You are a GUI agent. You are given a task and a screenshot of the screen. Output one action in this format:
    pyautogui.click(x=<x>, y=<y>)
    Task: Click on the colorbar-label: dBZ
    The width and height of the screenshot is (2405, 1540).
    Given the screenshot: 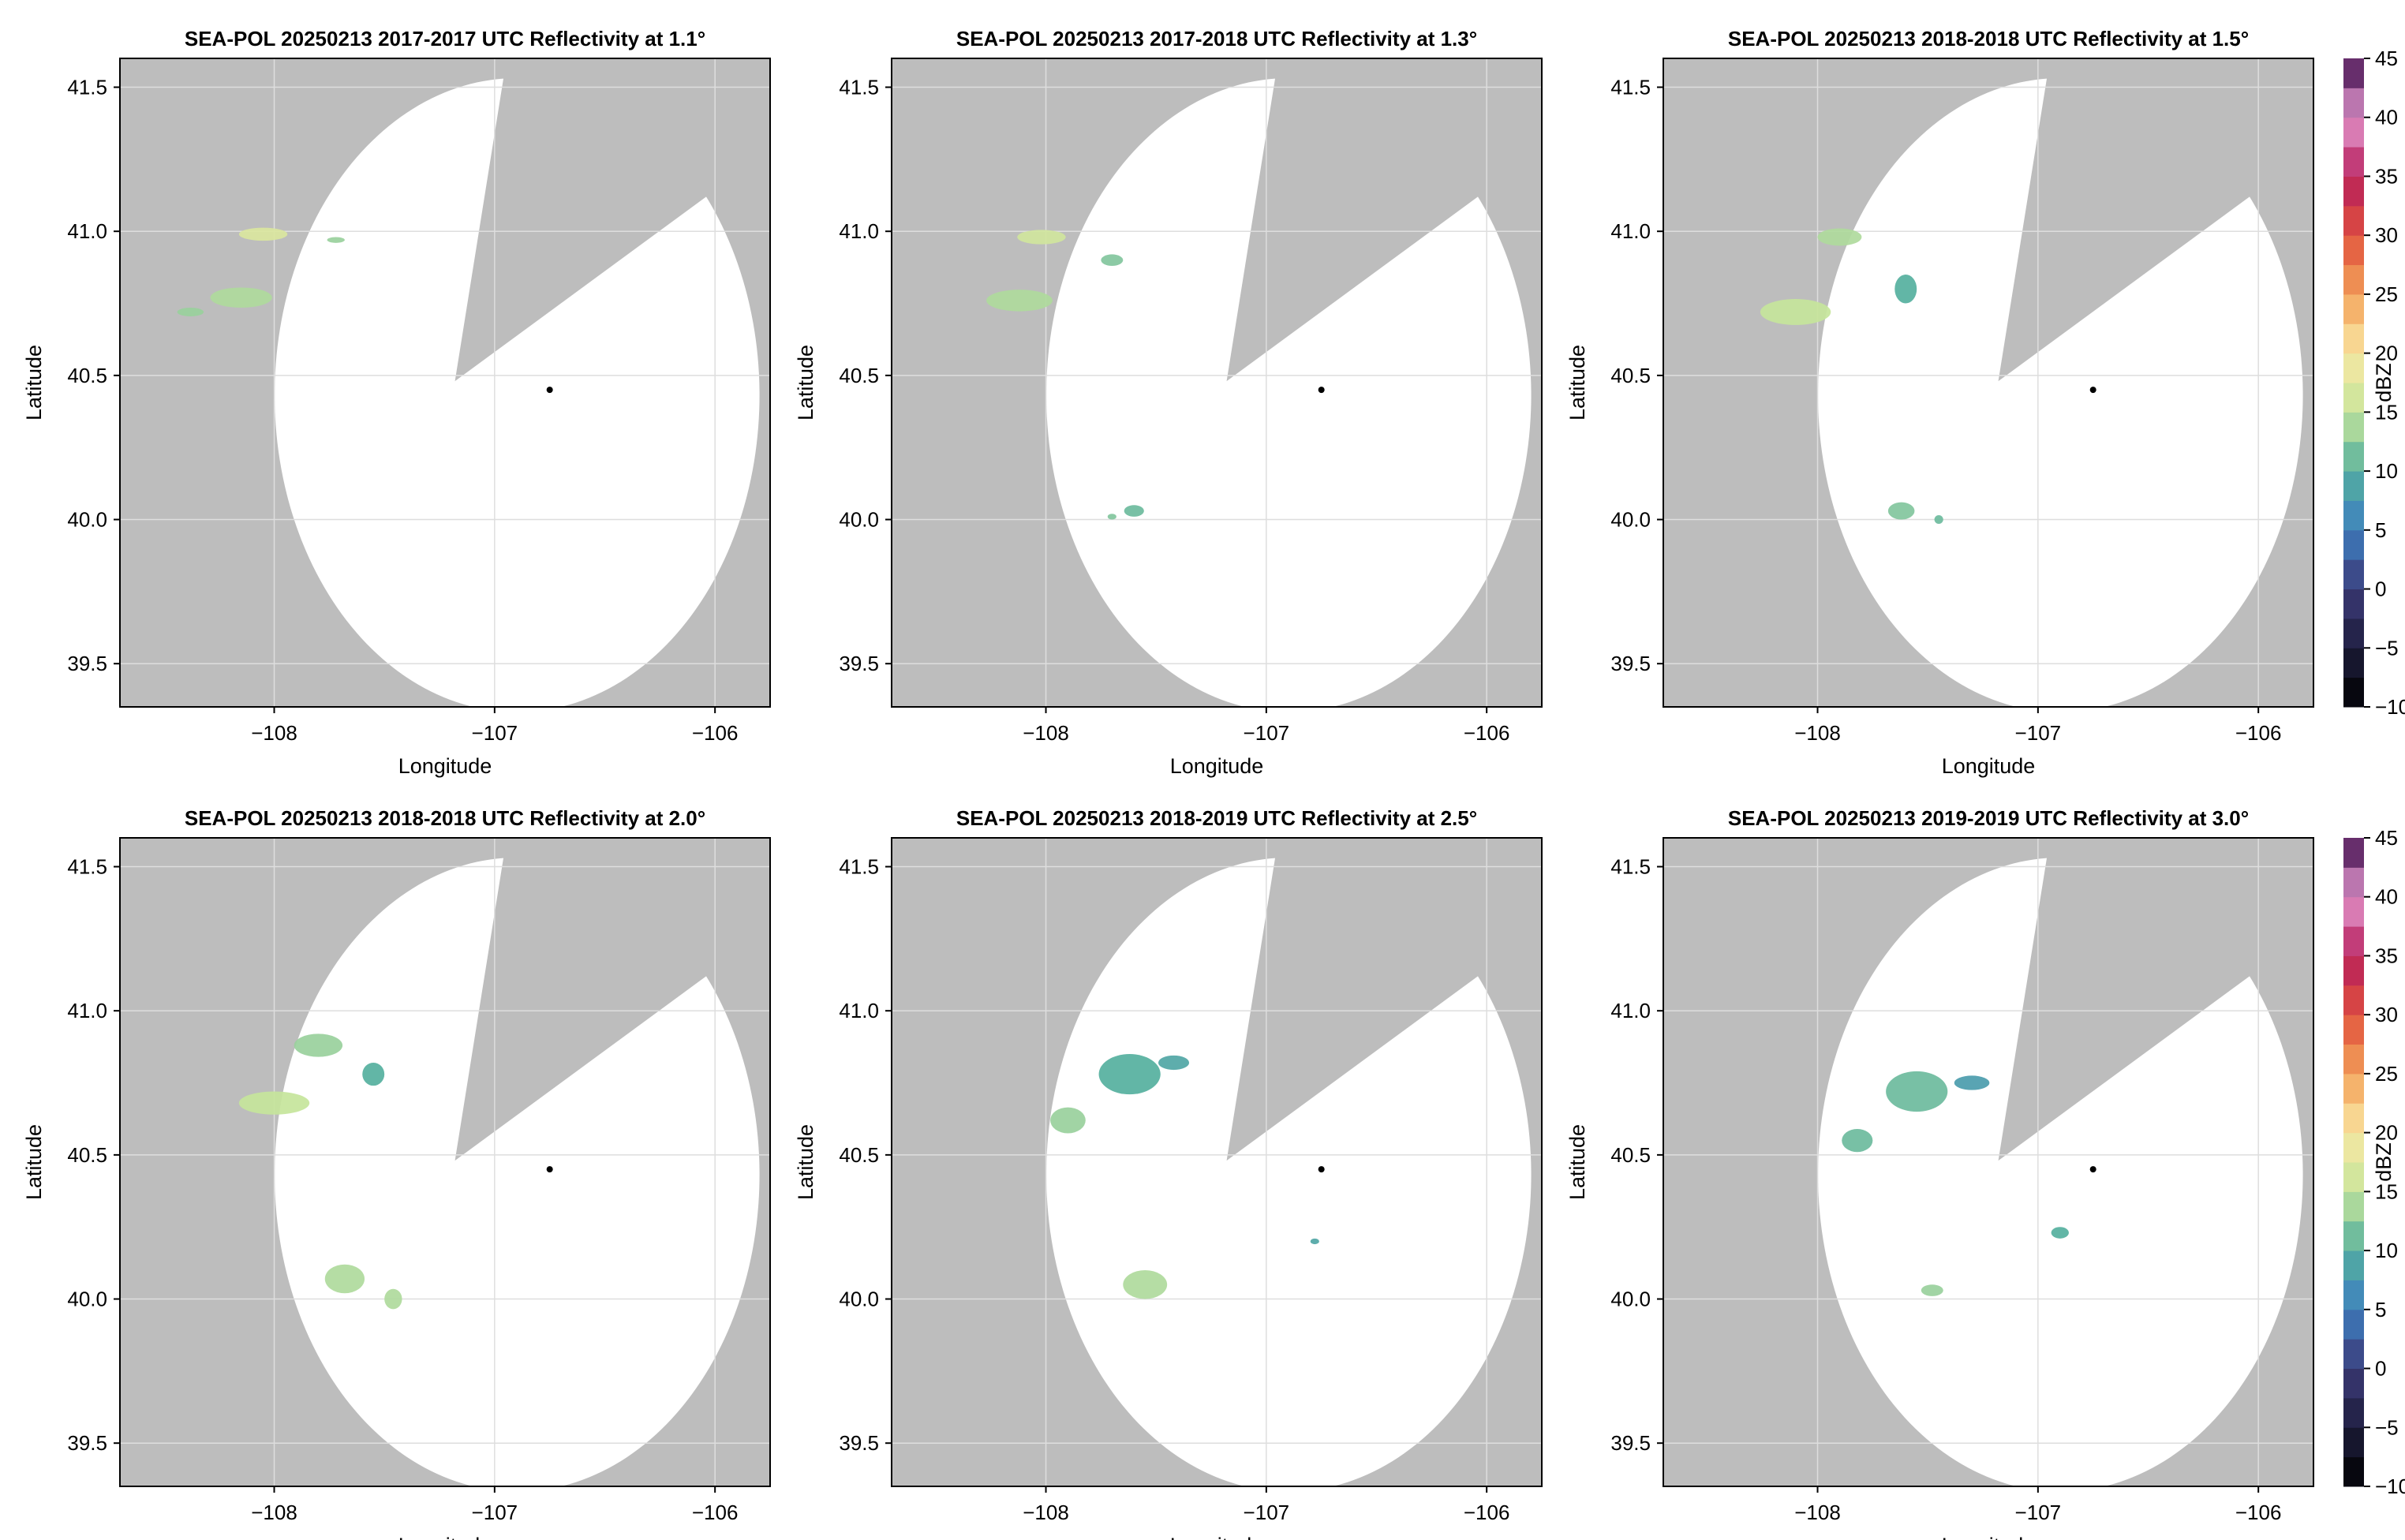 What is the action you would take?
    pyautogui.click(x=2384, y=1162)
    